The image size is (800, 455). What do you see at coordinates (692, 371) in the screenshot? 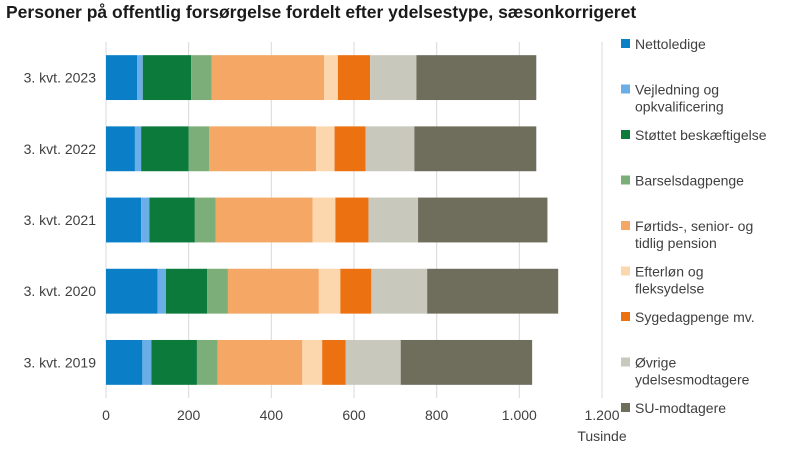
I see `legend-label-ovrige-ydelsesmodtagere: Øvrige ydelsesmodtagere` at bounding box center [692, 371].